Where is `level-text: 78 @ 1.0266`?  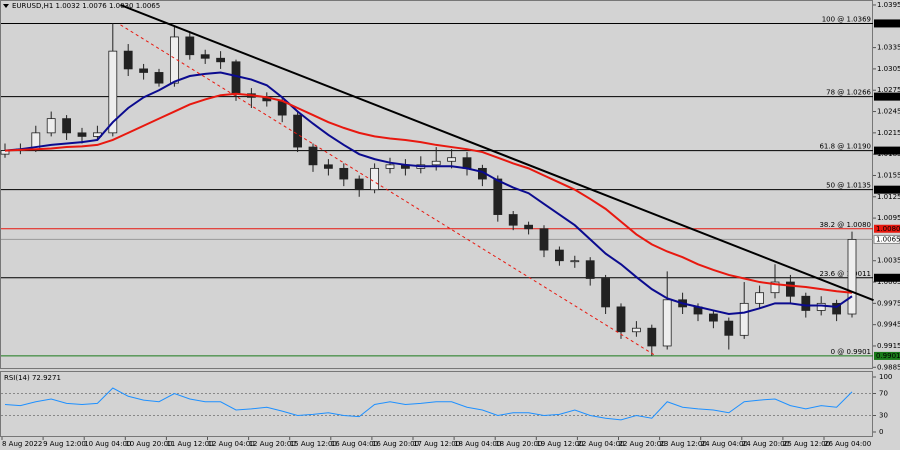
level-text: 78 @ 1.0266 is located at coordinates (848, 93).